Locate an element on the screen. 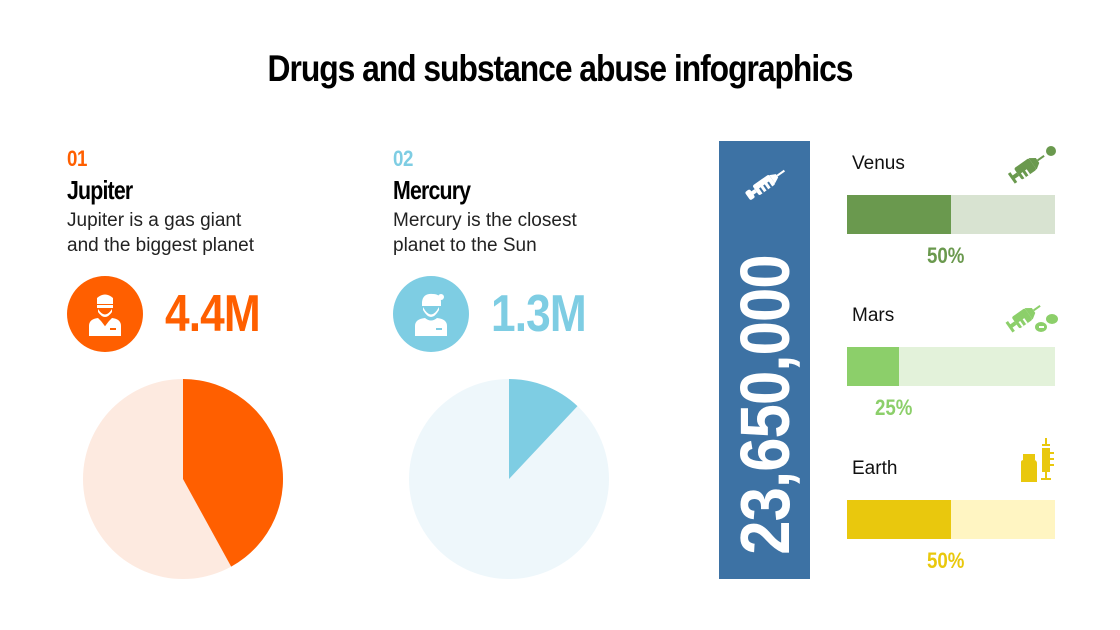  pie-slice-mercury is located at coordinates (543, 429).